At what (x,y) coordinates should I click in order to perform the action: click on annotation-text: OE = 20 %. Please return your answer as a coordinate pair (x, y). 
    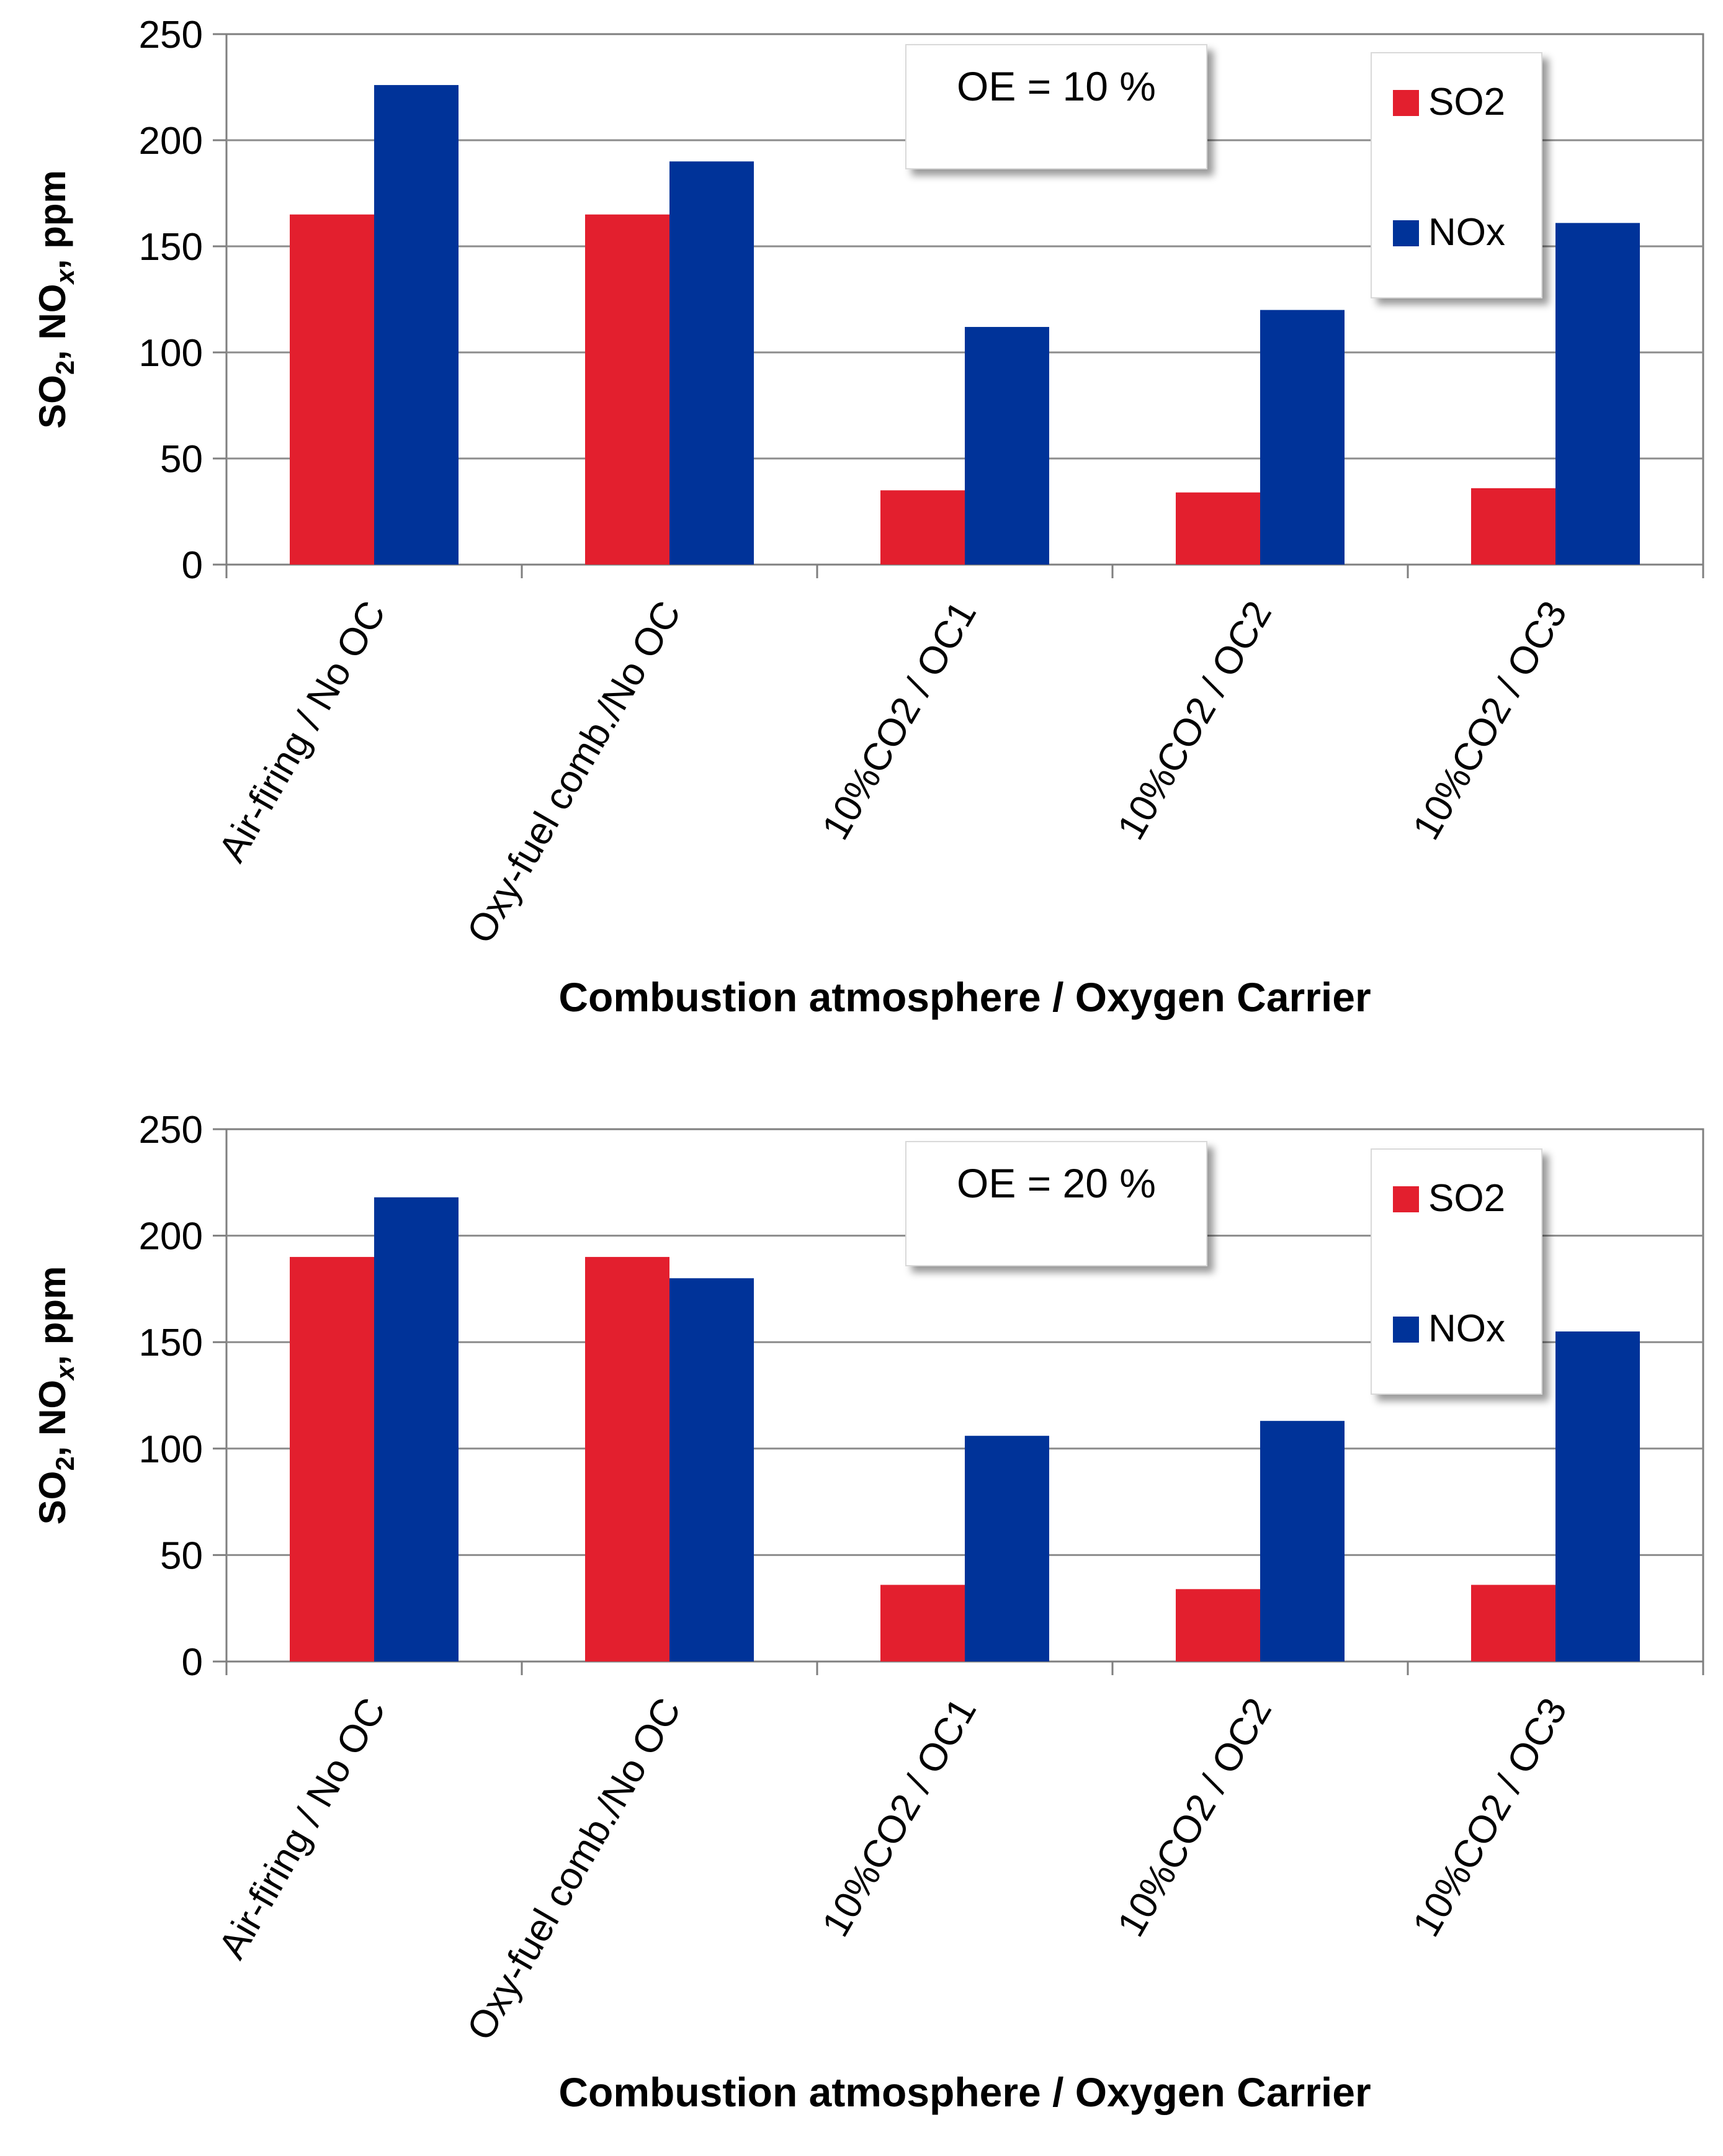
    Looking at the image, I should click on (1056, 1183).